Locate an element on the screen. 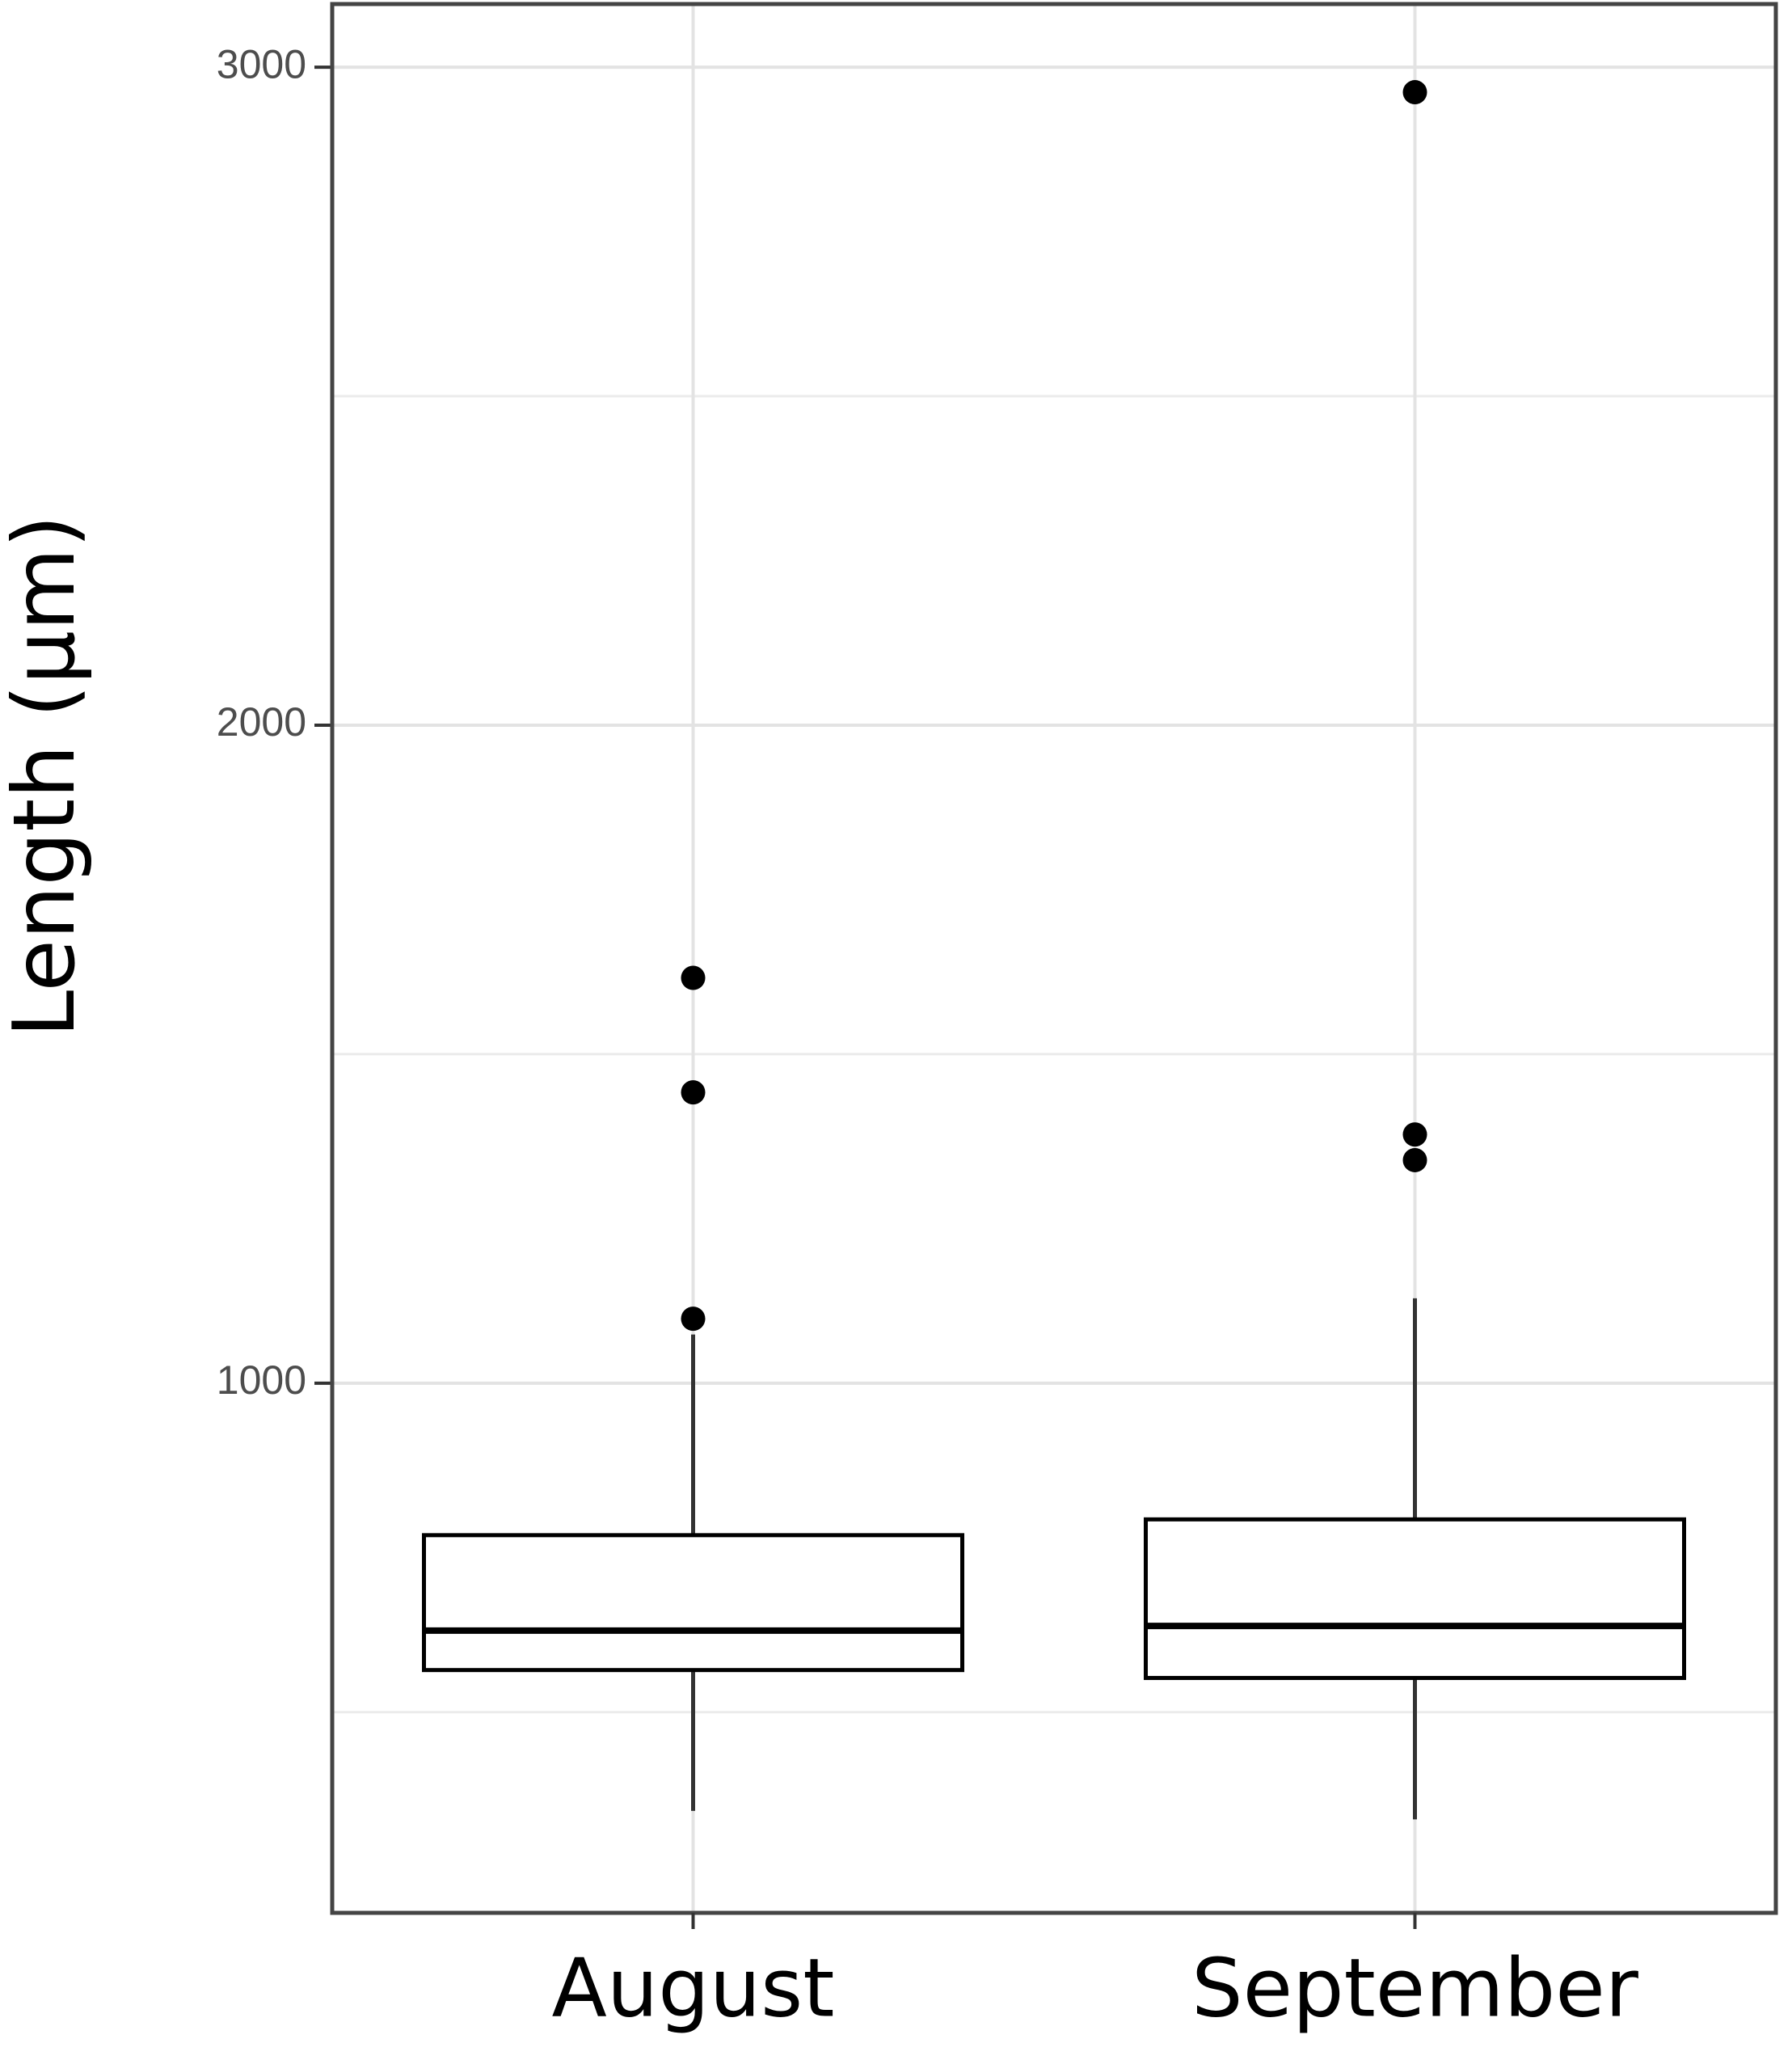  x-tick-label: August is located at coordinates (694, 1987).